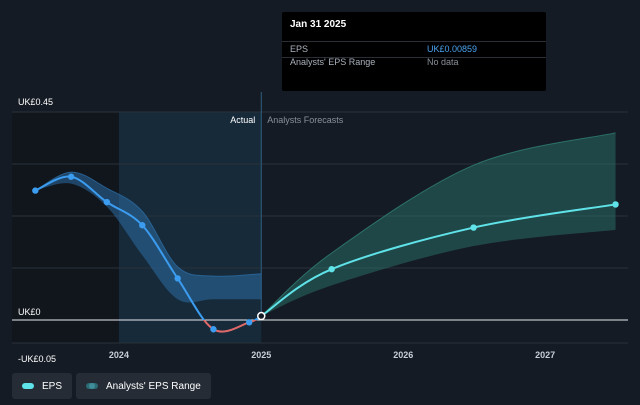 Image resolution: width=640 pixels, height=405 pixels. I want to click on range-swatch-icon, so click(92, 386).